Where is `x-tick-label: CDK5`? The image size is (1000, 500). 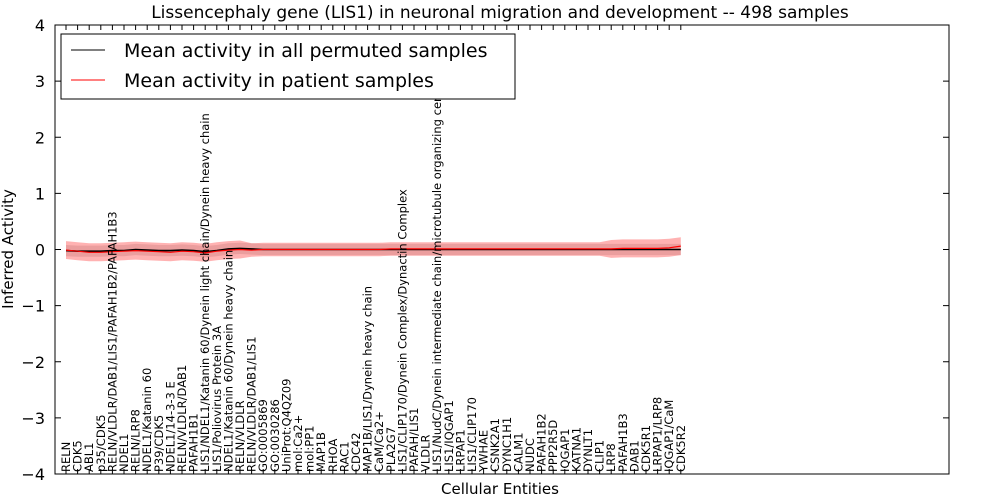
x-tick-label: CDK5 is located at coordinates (78, 456).